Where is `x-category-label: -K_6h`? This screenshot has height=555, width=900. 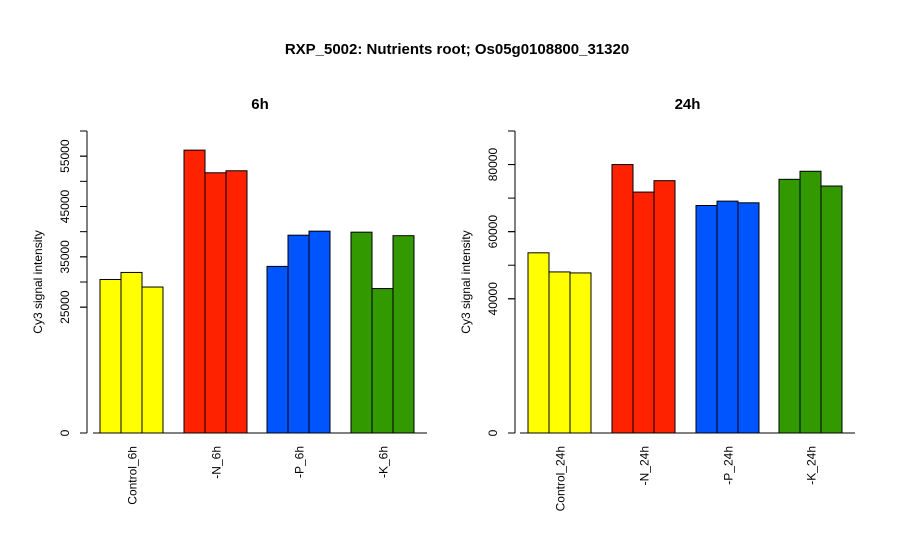 x-category-label: -K_6h is located at coordinates (384, 462).